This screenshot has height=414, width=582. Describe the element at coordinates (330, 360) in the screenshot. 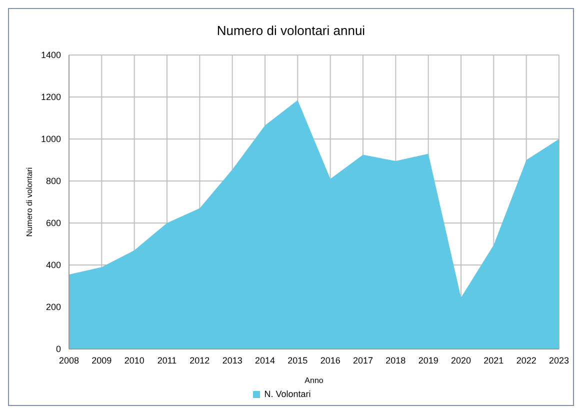

I see `x-tick-label: 2016` at that location.